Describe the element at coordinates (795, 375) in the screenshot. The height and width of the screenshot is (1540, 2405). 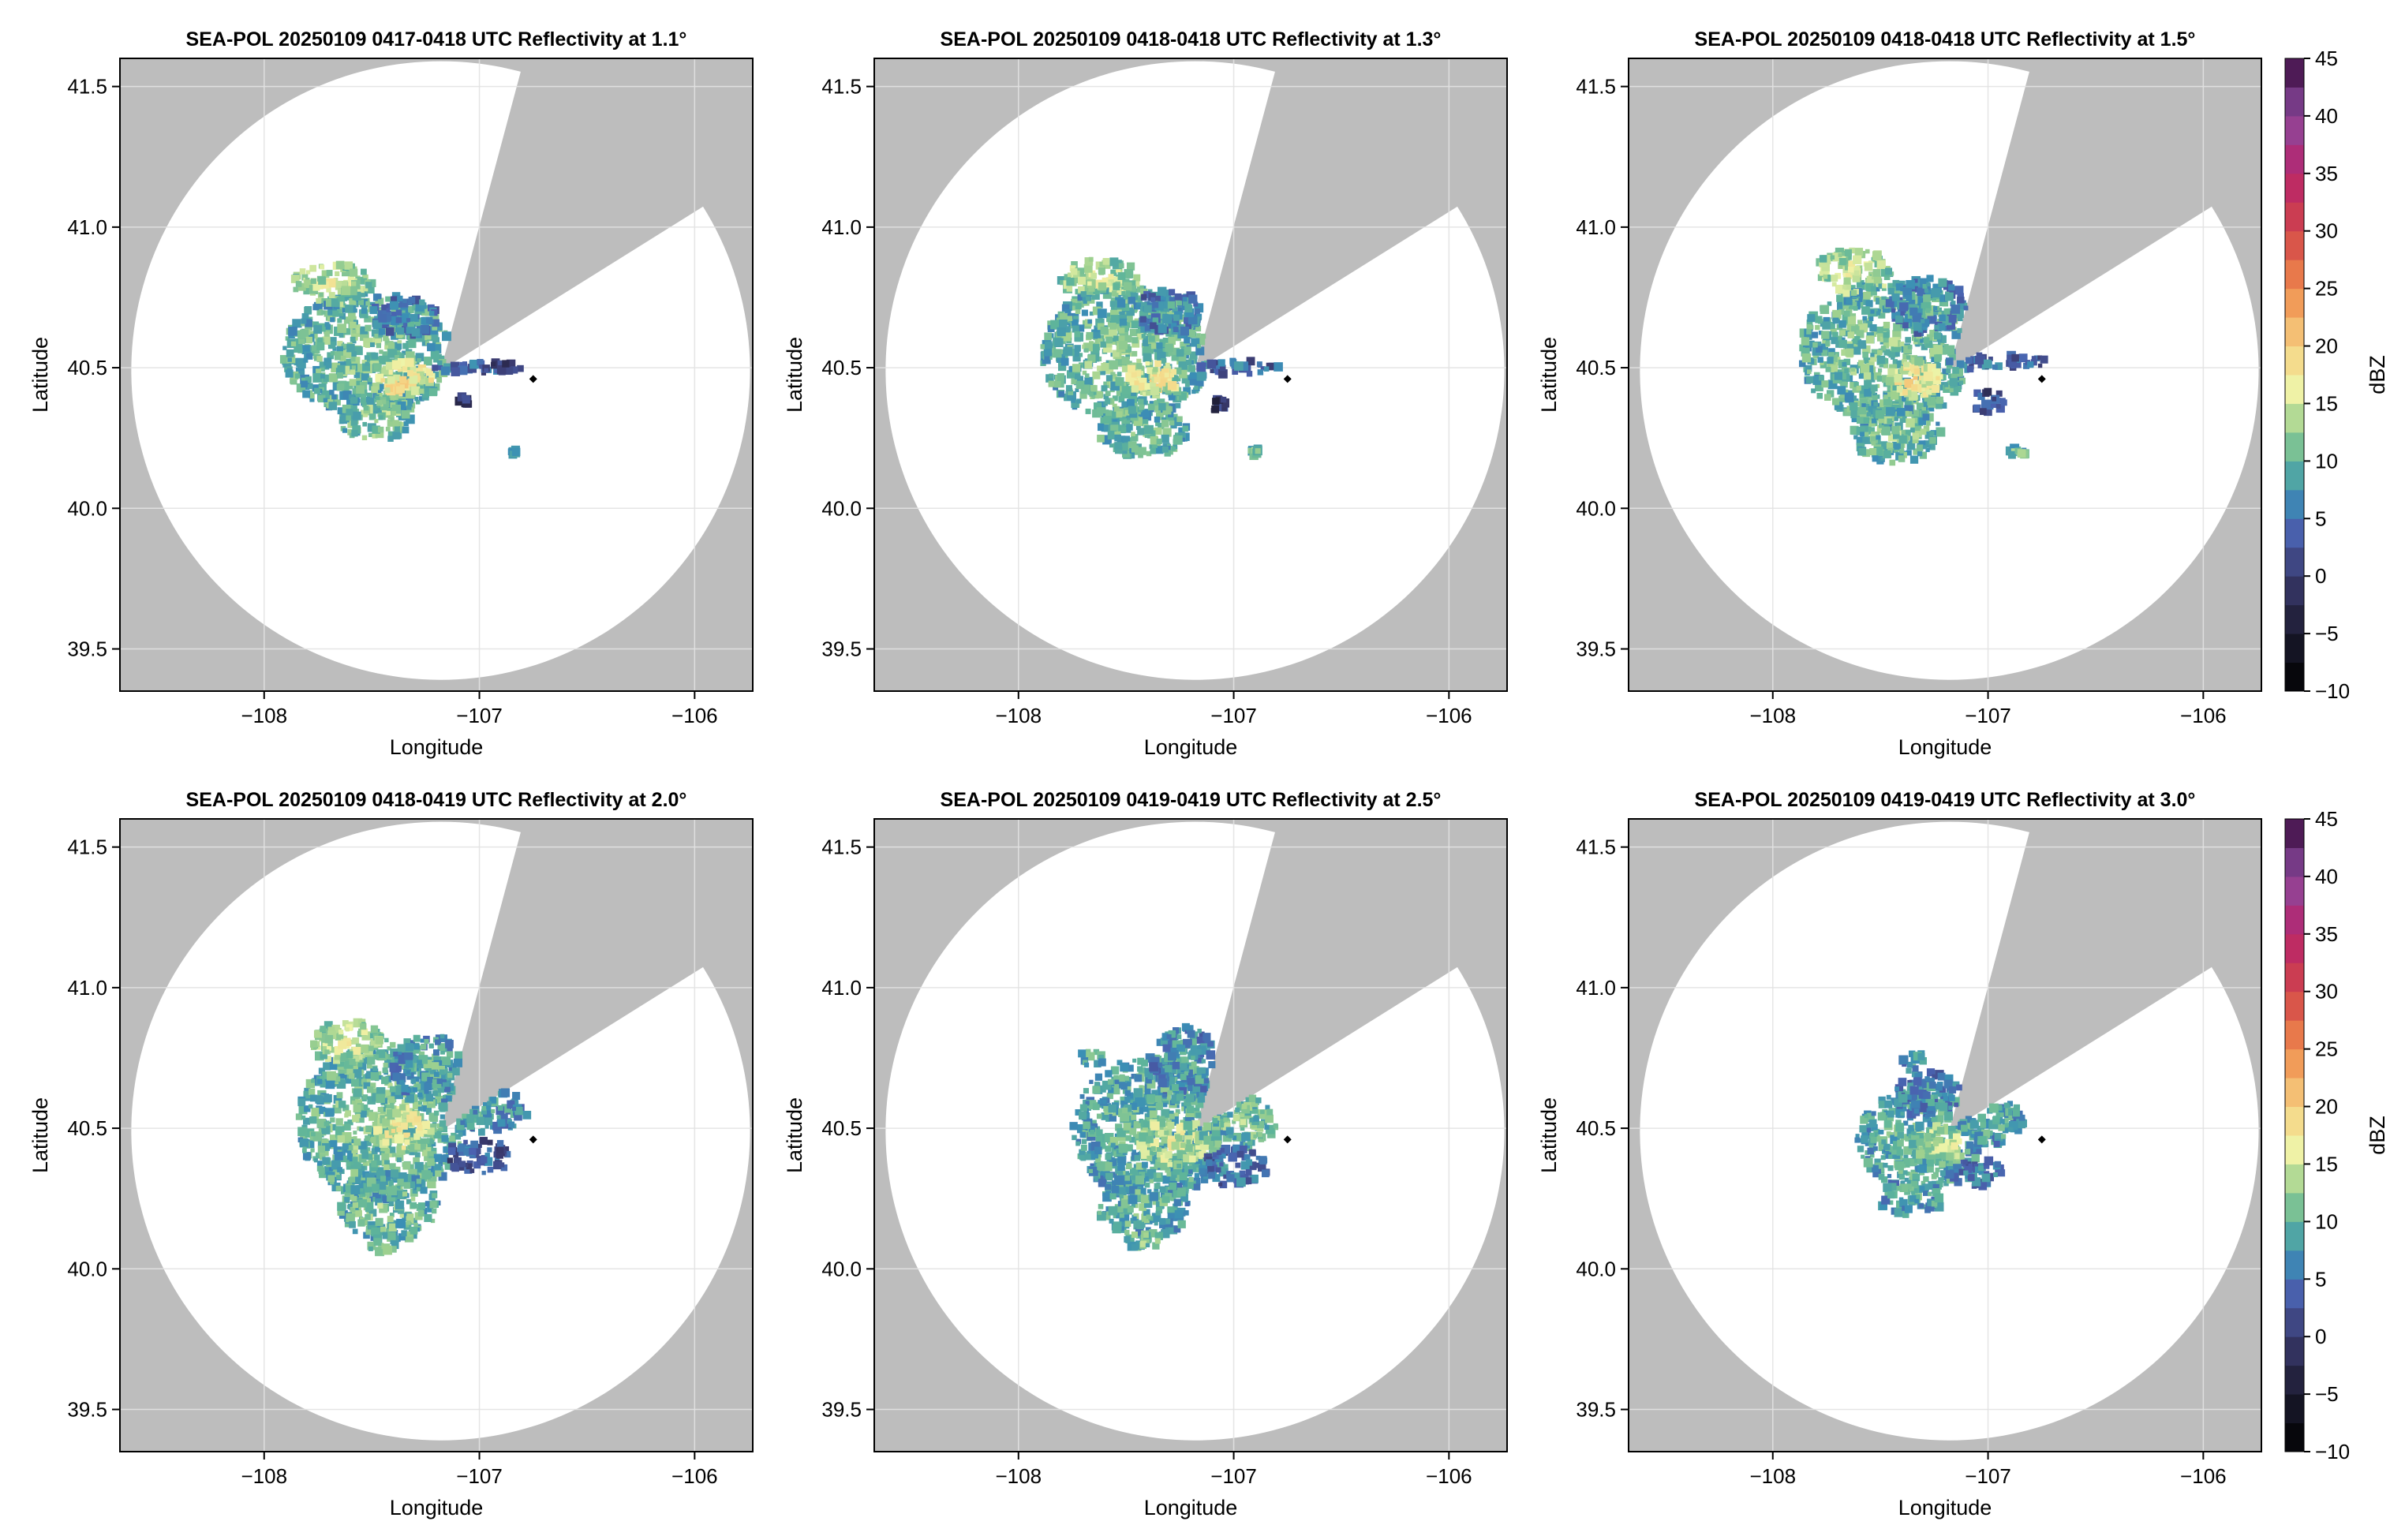
I see `y-axis-label: Latitude` at that location.